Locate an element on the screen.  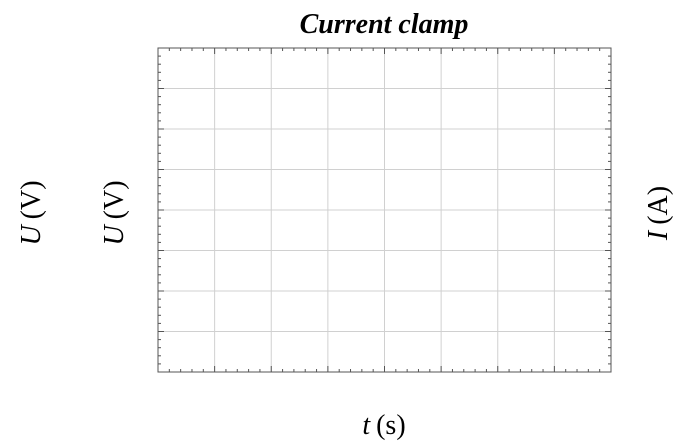
chart-title: Current clamp is located at coordinates (384, 24).